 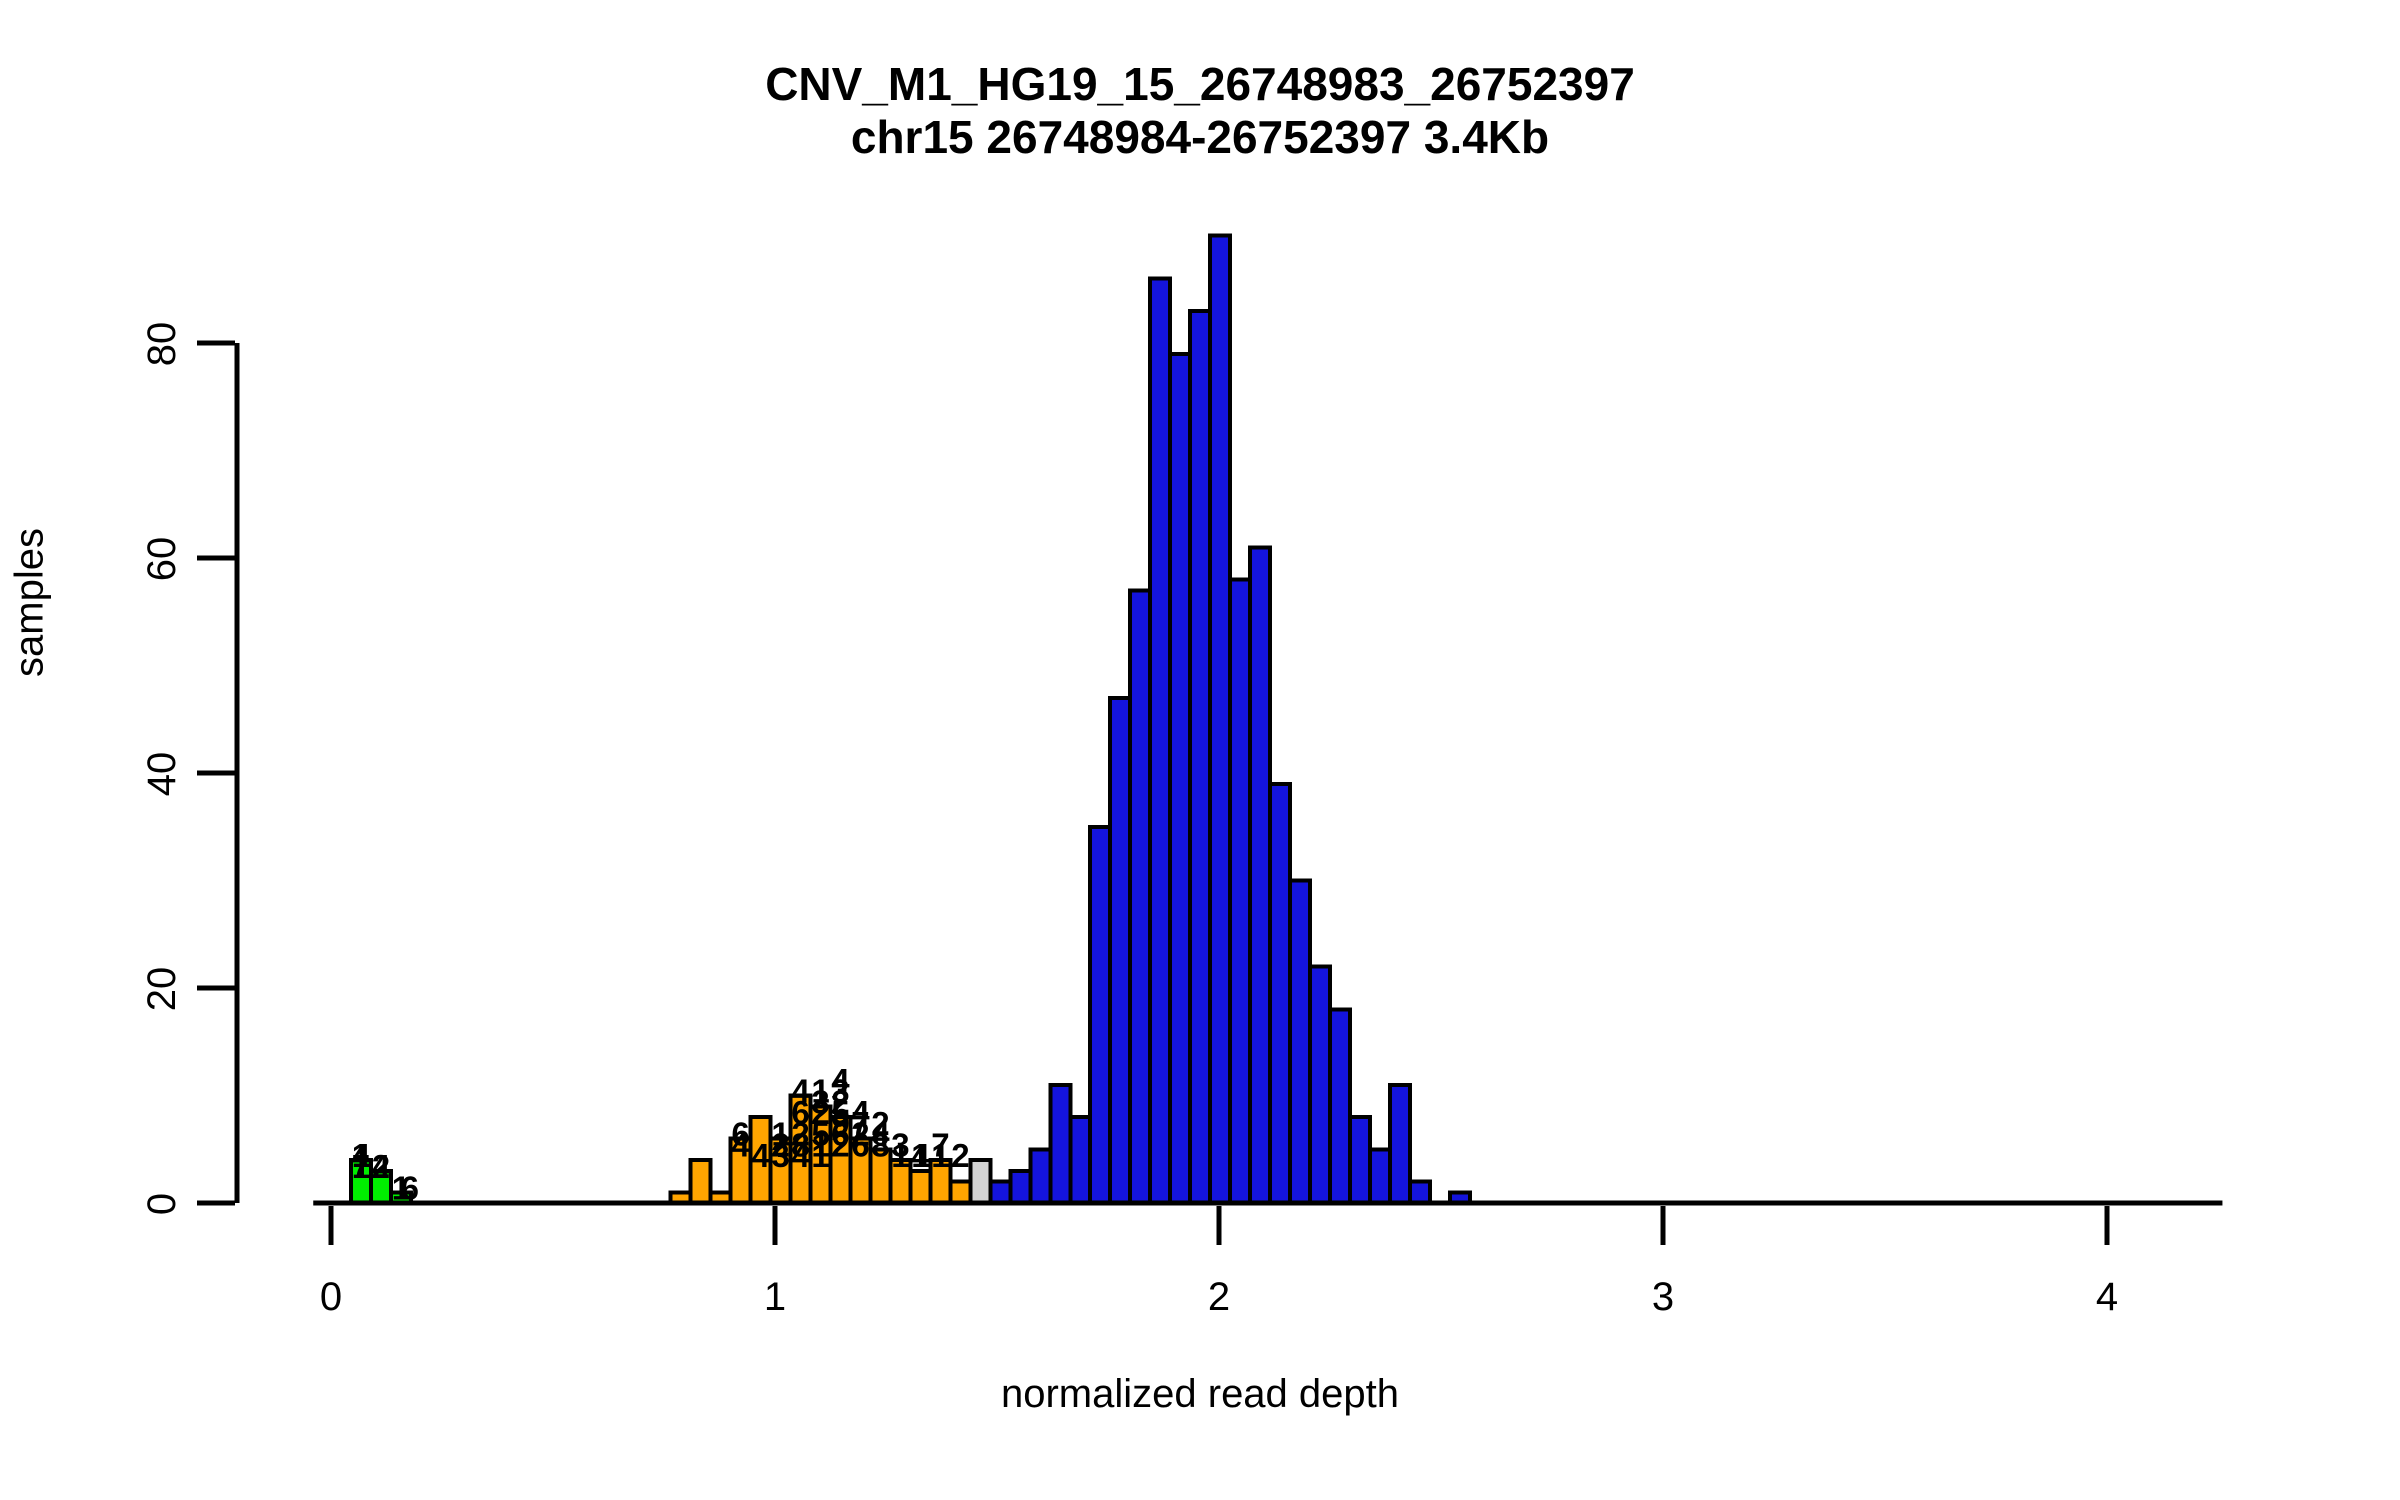 What do you see at coordinates (162, 989) in the screenshot?
I see `y-axis-tick-label: 20` at bounding box center [162, 989].